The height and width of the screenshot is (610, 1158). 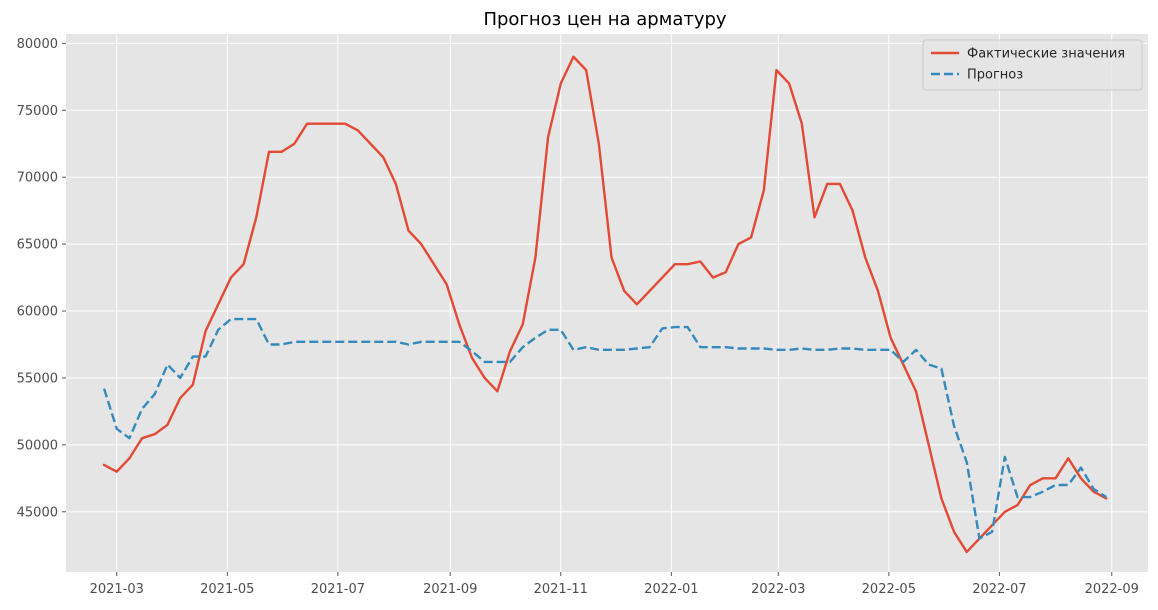 I want to click on x-tick-label: 2022-03, so click(x=778, y=589).